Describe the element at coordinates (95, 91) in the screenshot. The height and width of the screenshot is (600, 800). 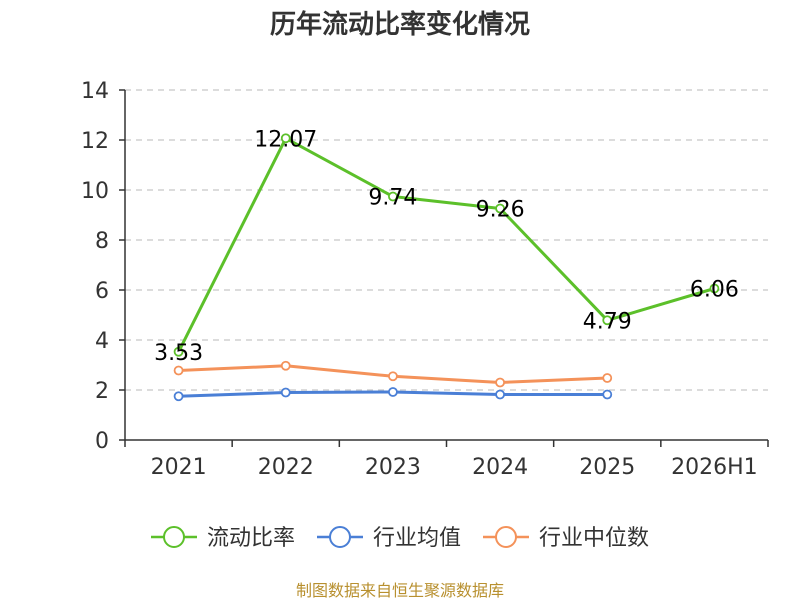
I see `y-tick-label-14: 14` at that location.